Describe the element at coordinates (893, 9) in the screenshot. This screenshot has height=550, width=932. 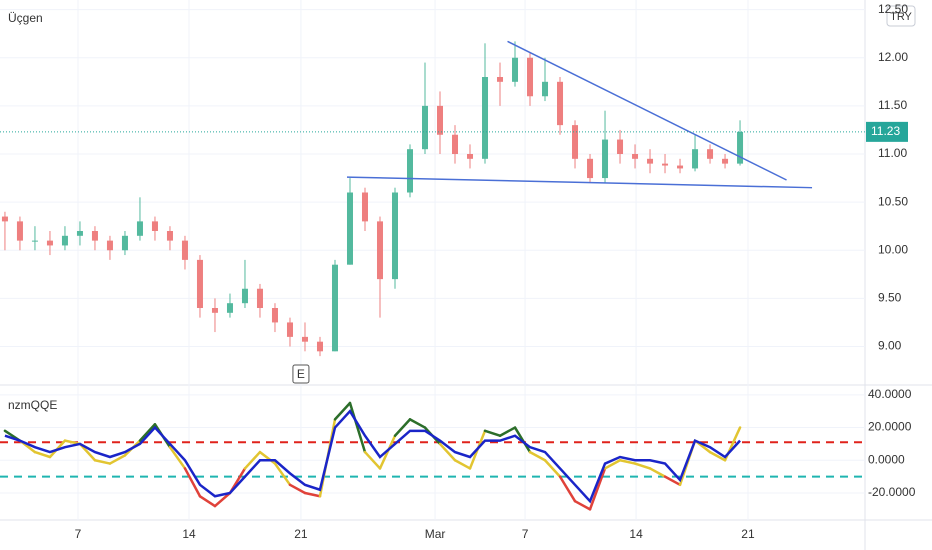
I see `y-tick-label: 12.50` at that location.